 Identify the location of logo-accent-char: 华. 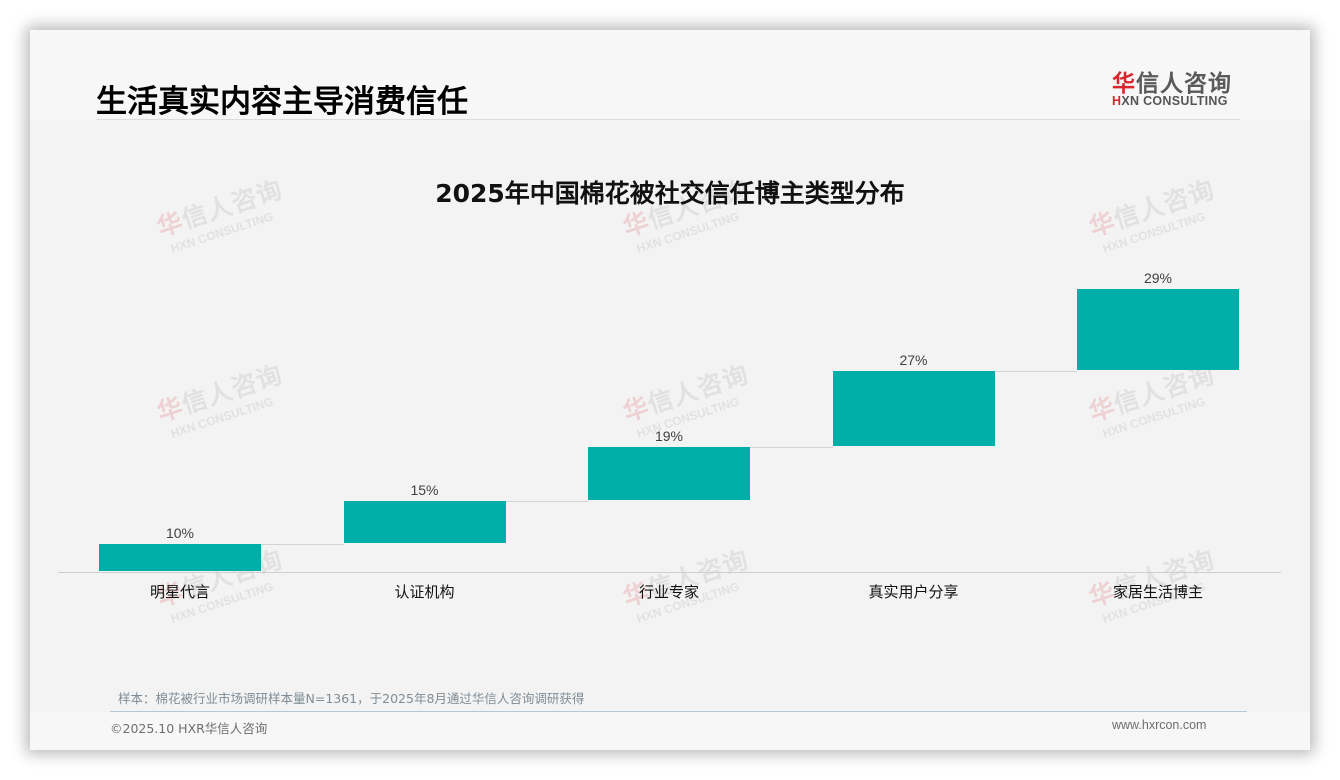
(1124, 84).